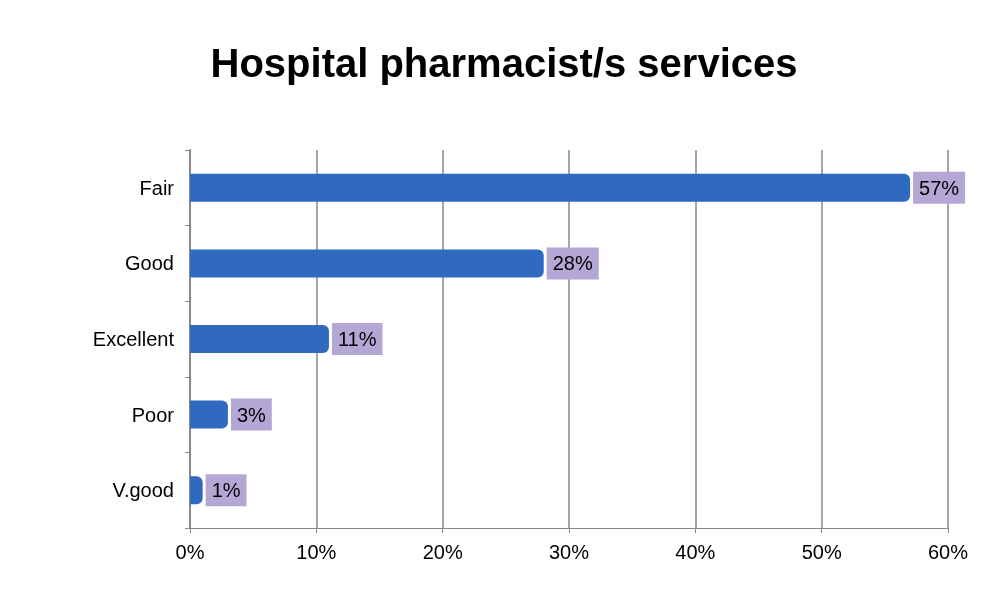 The width and height of the screenshot is (1008, 598). I want to click on x-tick-label: 0%, so click(190, 552).